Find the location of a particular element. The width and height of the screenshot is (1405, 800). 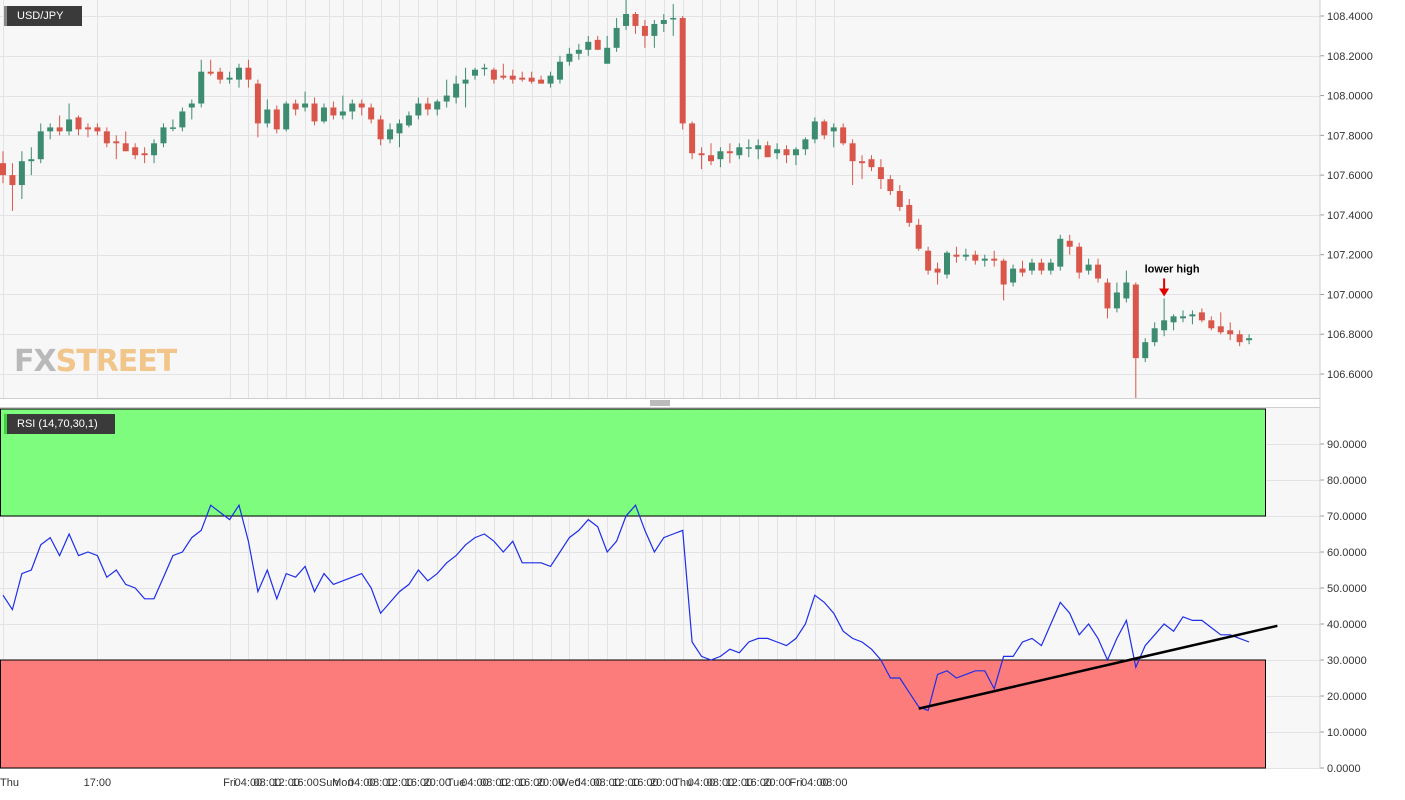

price-y-tick-label: 108.0000 is located at coordinates (1350, 97).